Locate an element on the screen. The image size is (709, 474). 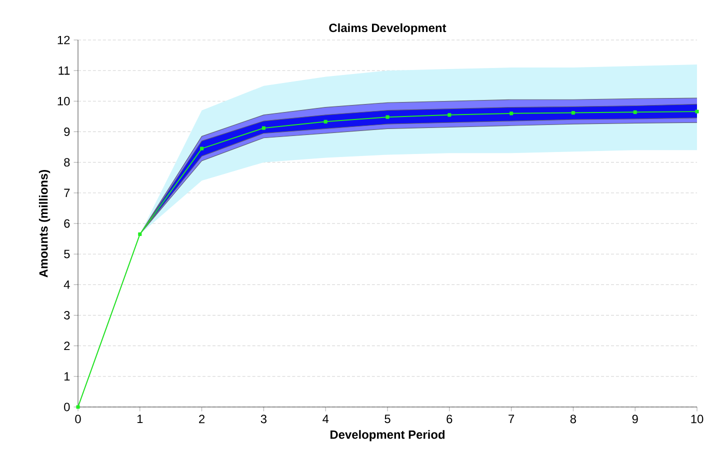
x-tick-label: 4 is located at coordinates (325, 418).